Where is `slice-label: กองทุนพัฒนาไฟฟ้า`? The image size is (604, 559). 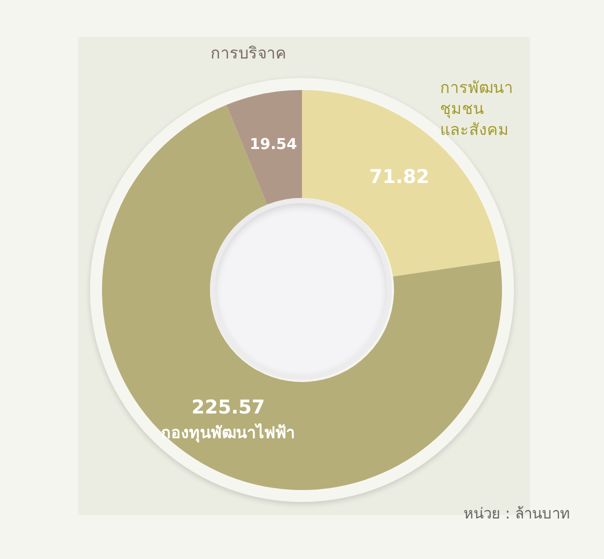
slice-label: กองทุนพัฒนาไฟฟ้า is located at coordinates (228, 432).